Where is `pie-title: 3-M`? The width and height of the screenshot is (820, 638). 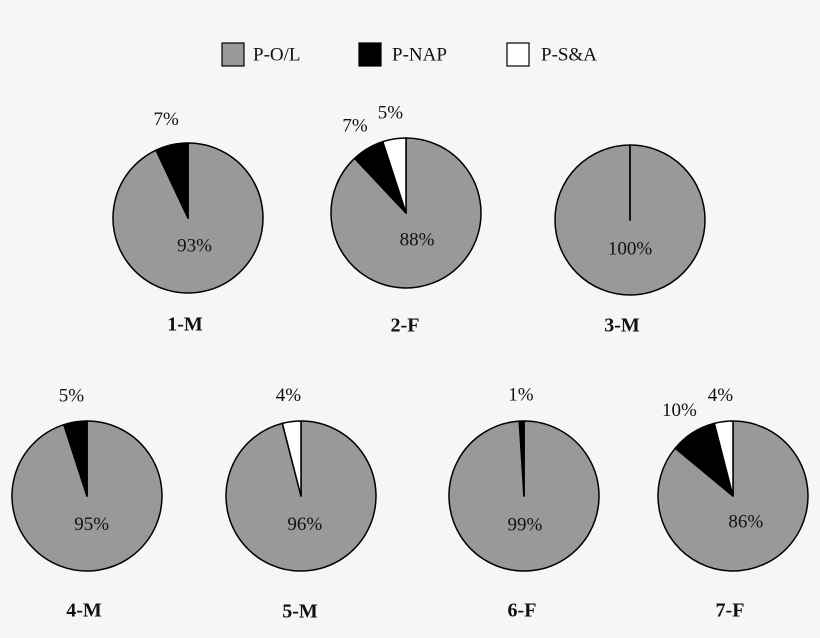
pie-title: 3-M is located at coordinates (622, 326).